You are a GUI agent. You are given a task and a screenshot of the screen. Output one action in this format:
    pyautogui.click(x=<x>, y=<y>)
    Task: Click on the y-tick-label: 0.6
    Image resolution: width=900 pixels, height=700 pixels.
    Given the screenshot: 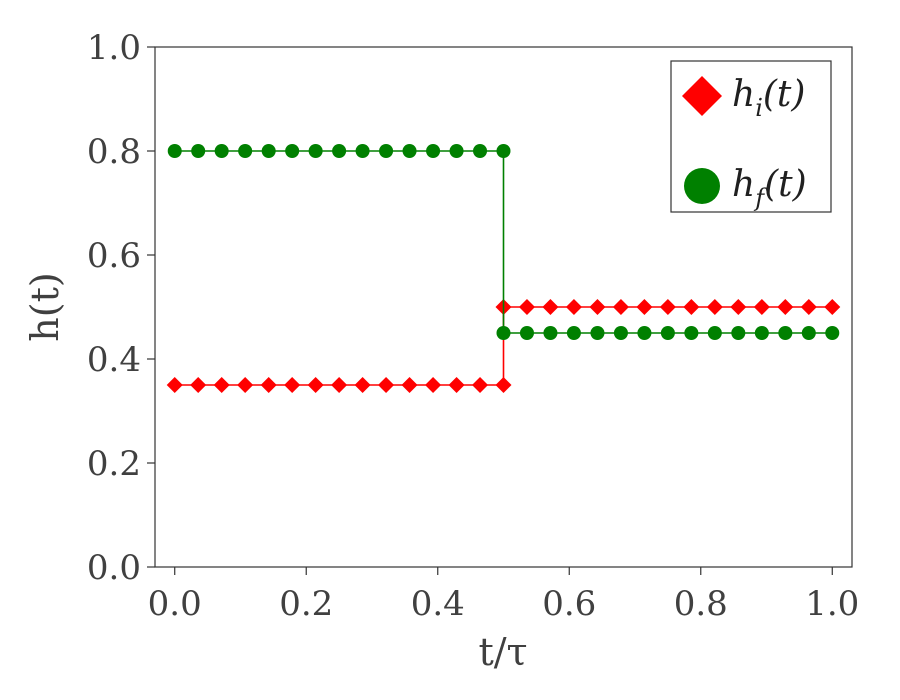 What is the action you would take?
    pyautogui.click(x=114, y=256)
    